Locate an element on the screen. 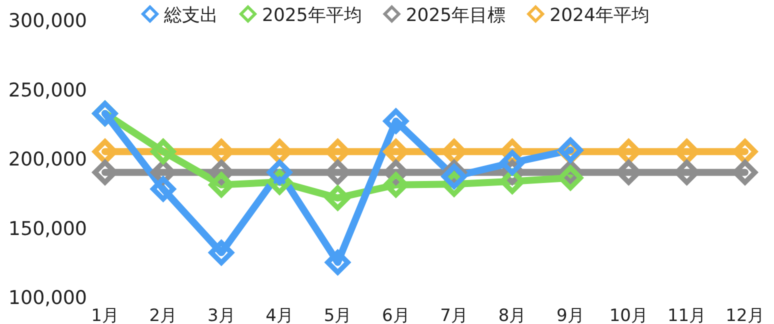 This screenshot has height=324, width=774. x-tick-label: 4月 is located at coordinates (280, 315).